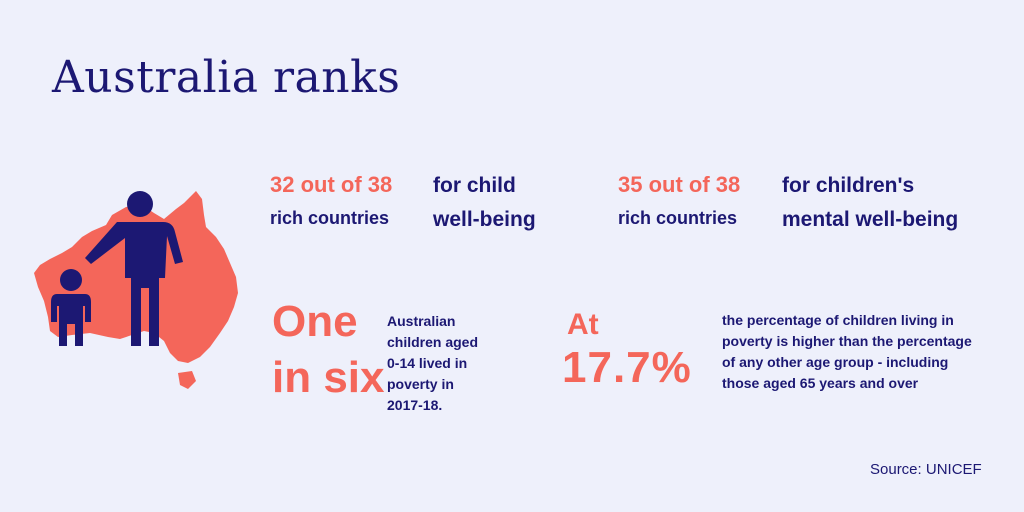  I want to click on rank-mental-desc-line2: mental well-being, so click(870, 219).